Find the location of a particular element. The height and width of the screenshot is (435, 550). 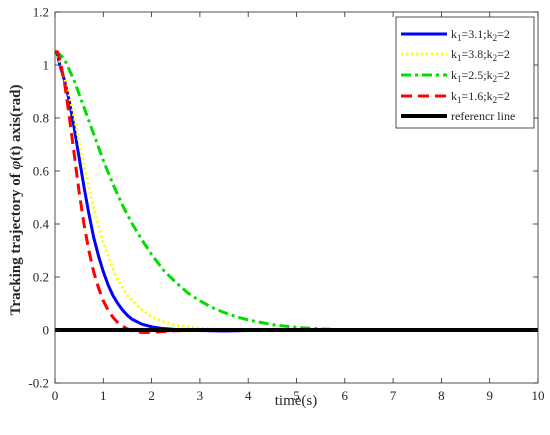

x-tick-label: 7 is located at coordinates (393, 395).